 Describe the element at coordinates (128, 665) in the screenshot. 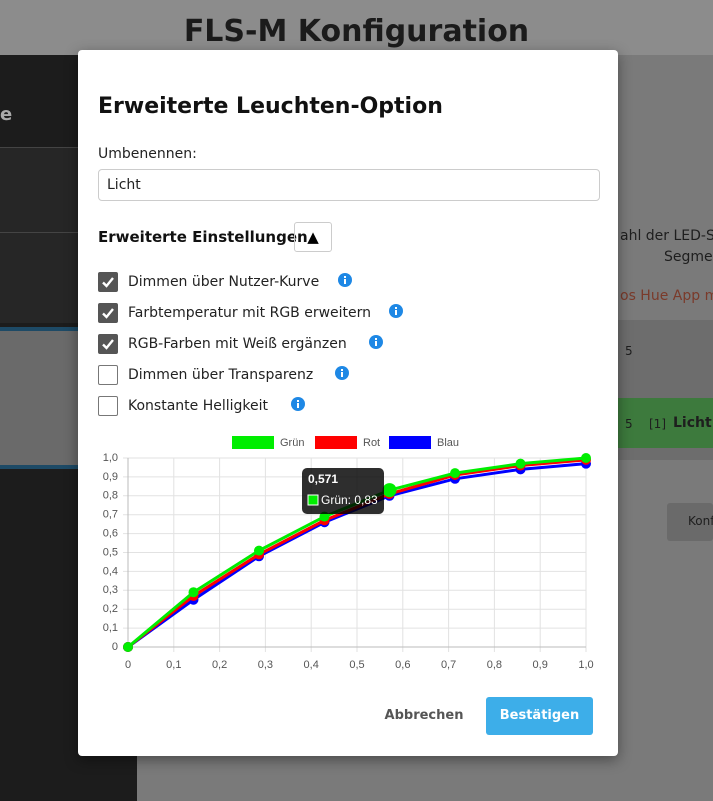

I see `x-tick-label: 0` at that location.